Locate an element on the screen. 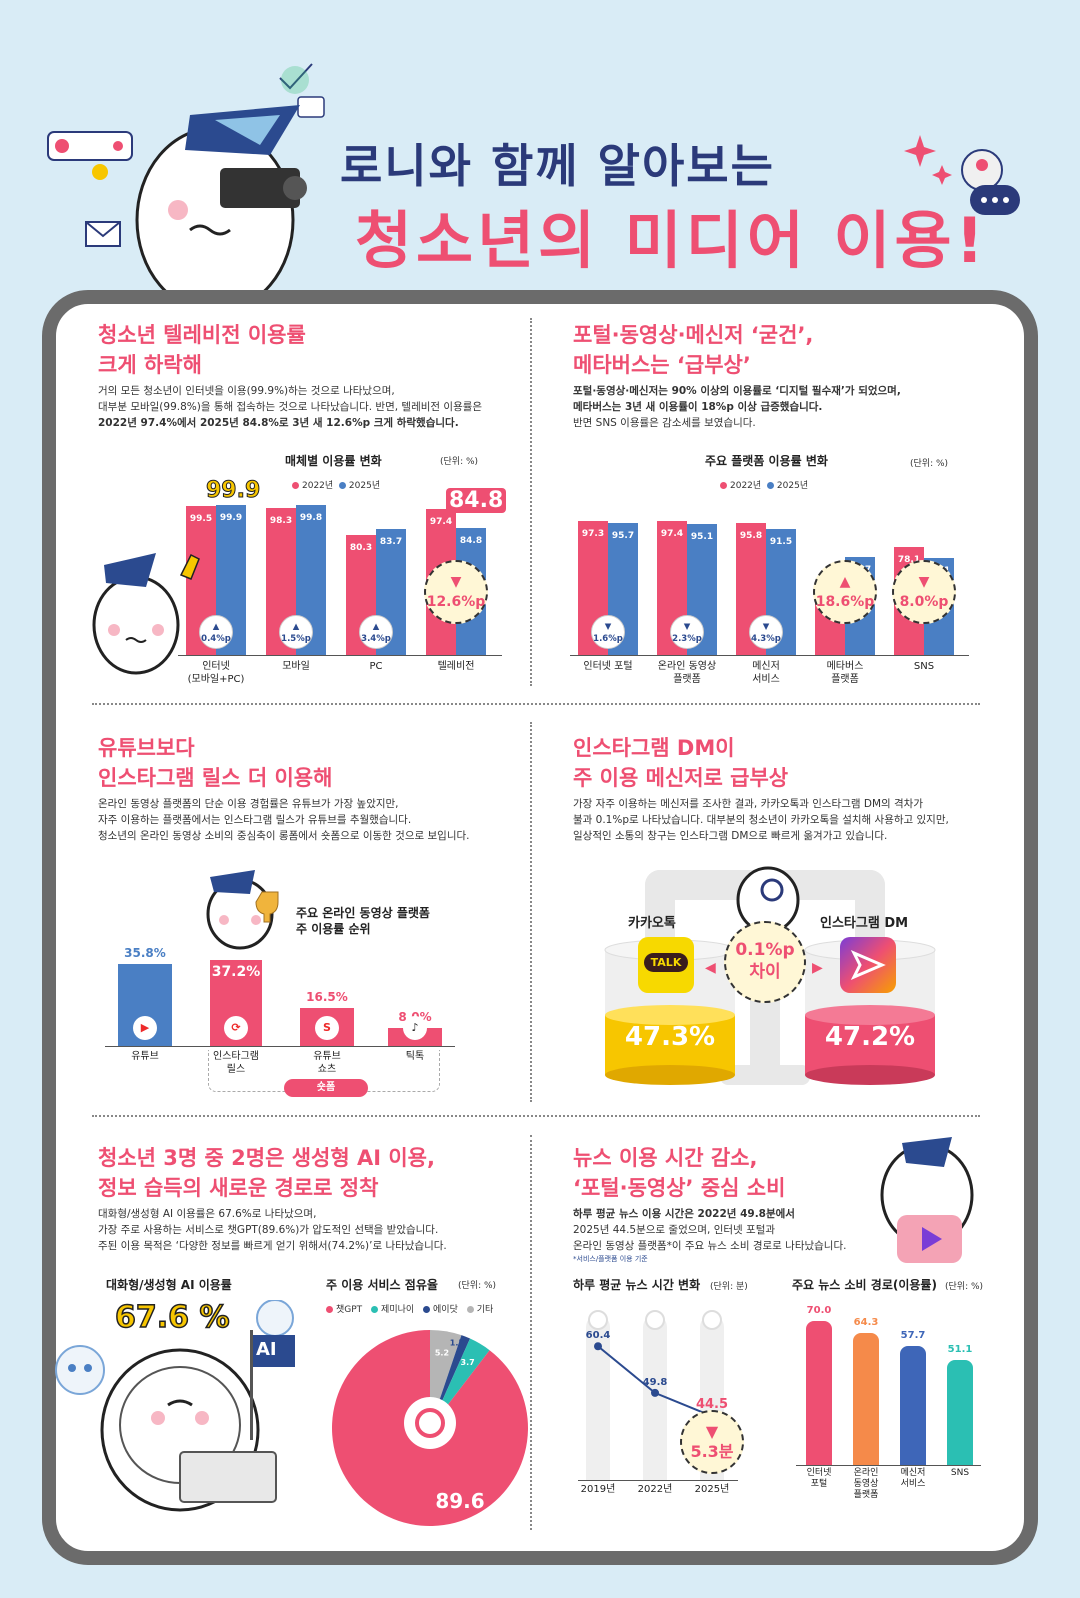  kakaotalk-icon: TALK is located at coordinates (666, 965).